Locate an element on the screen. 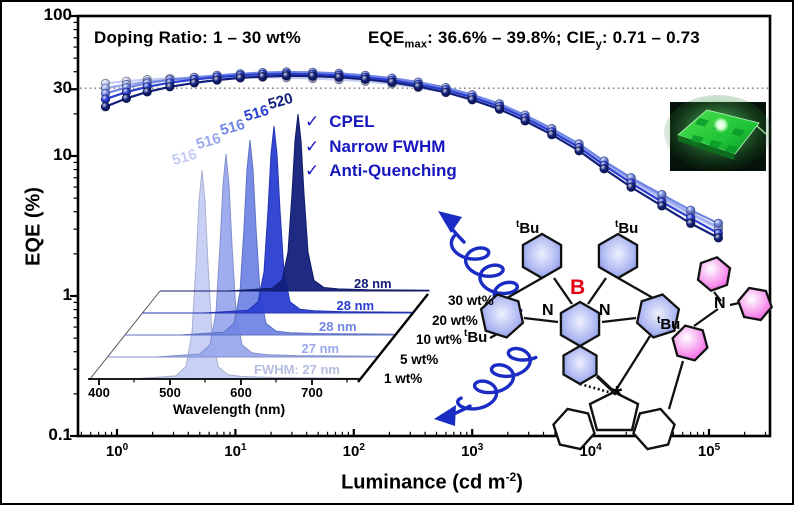 Image resolution: width=794 pixels, height=505 pixels. eqe-subscript: max is located at coordinates (416, 44).